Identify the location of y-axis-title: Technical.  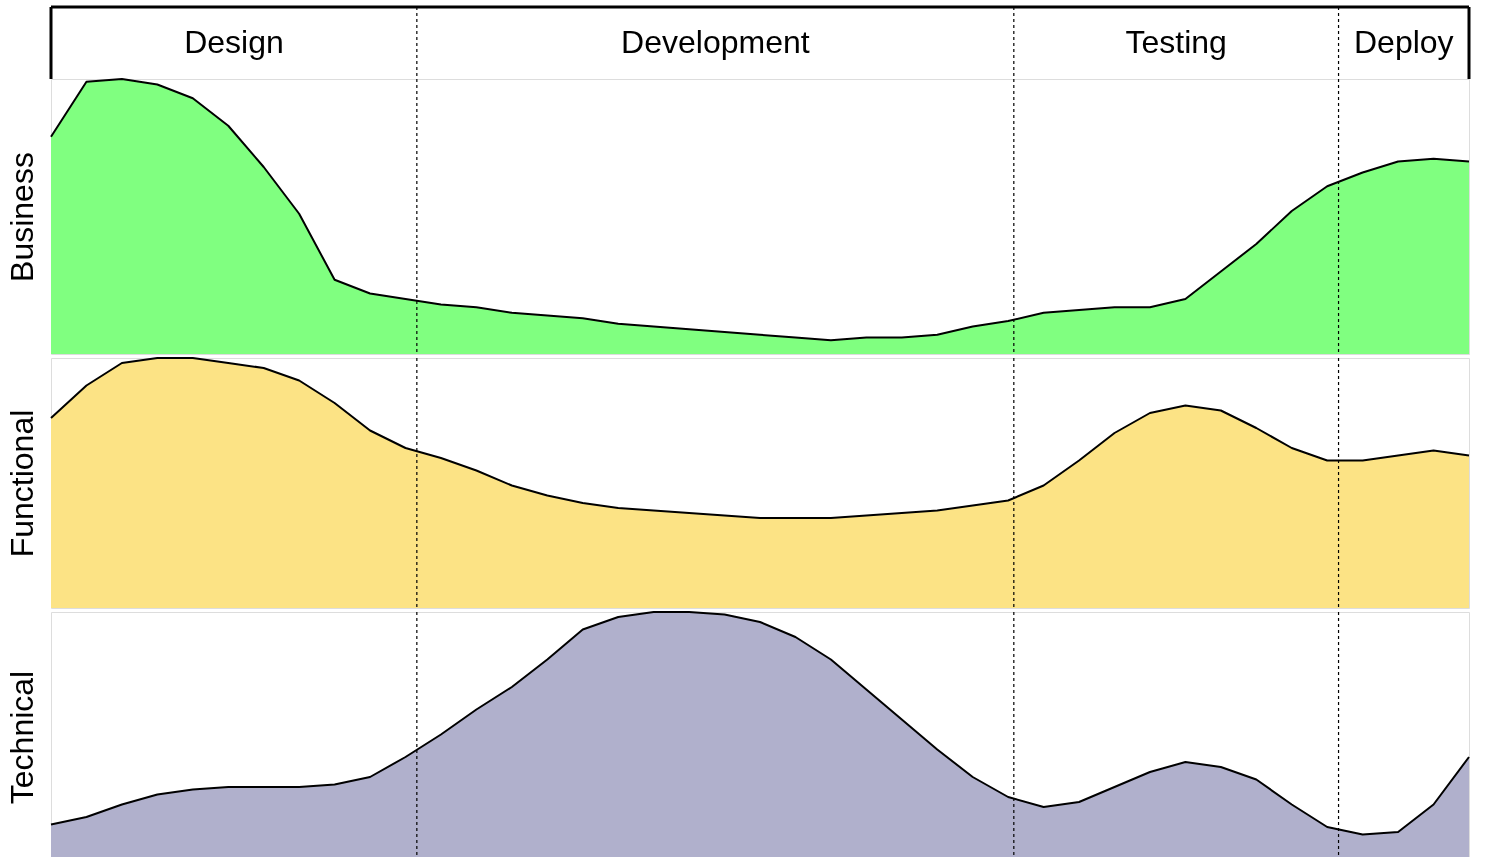
(21, 737).